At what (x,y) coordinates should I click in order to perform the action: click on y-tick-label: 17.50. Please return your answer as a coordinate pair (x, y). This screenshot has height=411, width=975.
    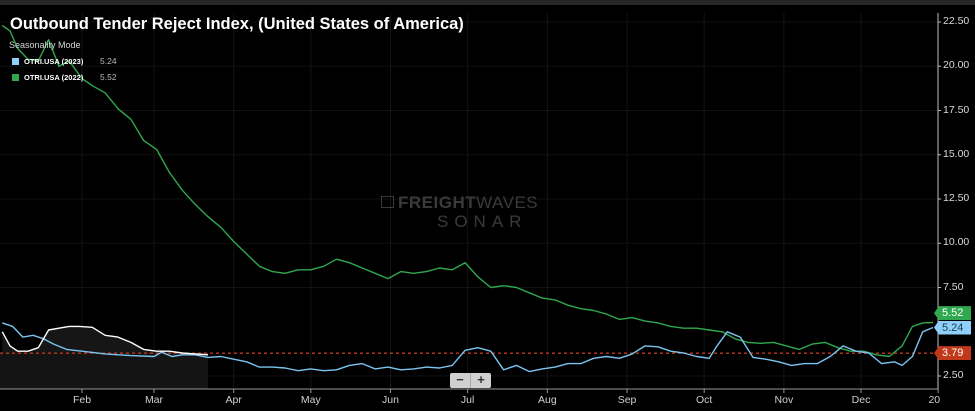
    Looking at the image, I should click on (956, 109).